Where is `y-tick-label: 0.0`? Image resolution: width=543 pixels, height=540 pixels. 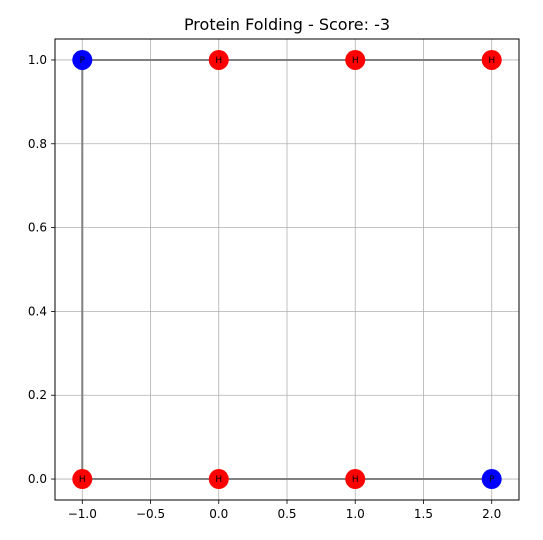 y-tick-label: 0.0 is located at coordinates (37, 479).